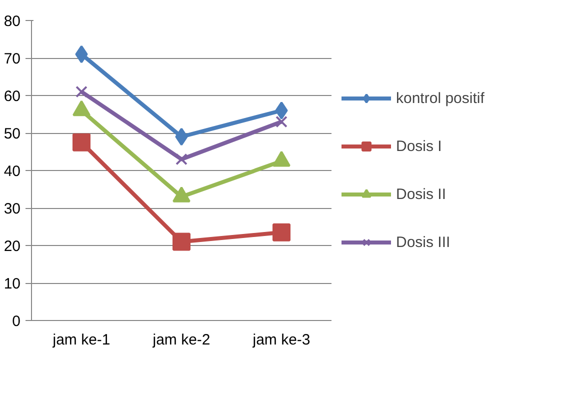 This screenshot has width=573, height=401. What do you see at coordinates (419, 146) in the screenshot?
I see `legend-label: Dosis I` at bounding box center [419, 146].